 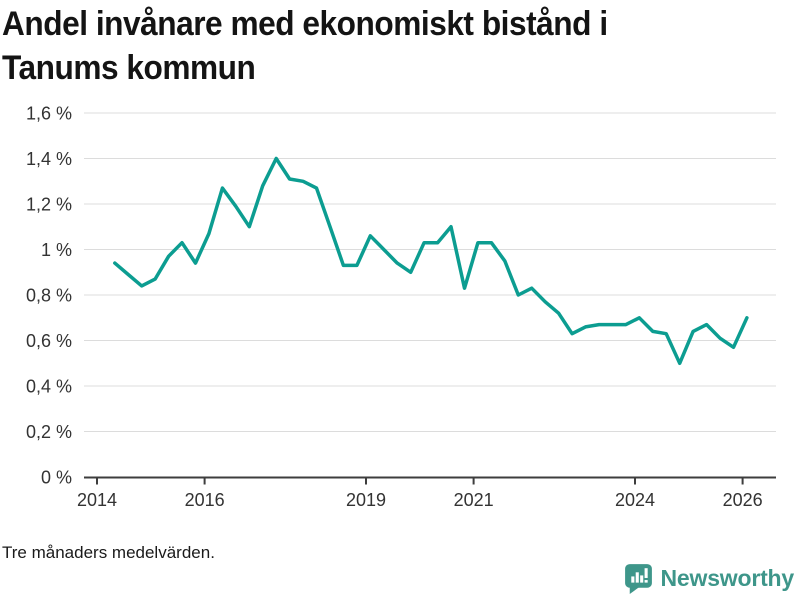 I want to click on newsworthy-logo-text: Newsworthy, so click(x=727, y=578).